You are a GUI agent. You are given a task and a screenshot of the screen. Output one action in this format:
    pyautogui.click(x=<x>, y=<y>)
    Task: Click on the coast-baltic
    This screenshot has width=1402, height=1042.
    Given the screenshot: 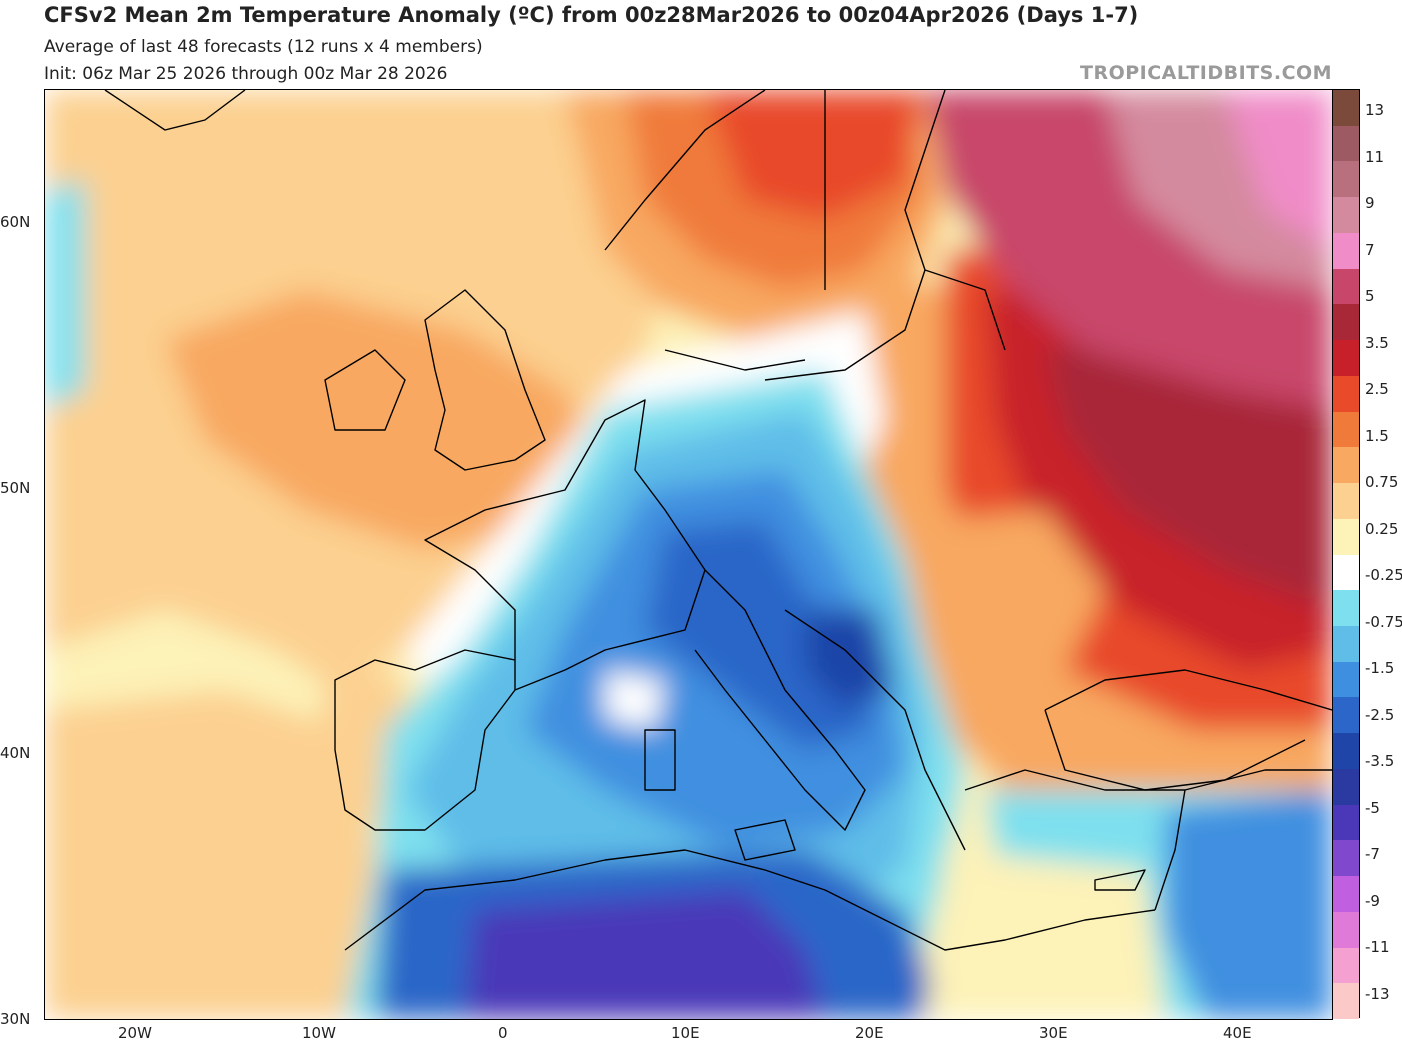 What is the action you would take?
    pyautogui.click(x=885, y=235)
    